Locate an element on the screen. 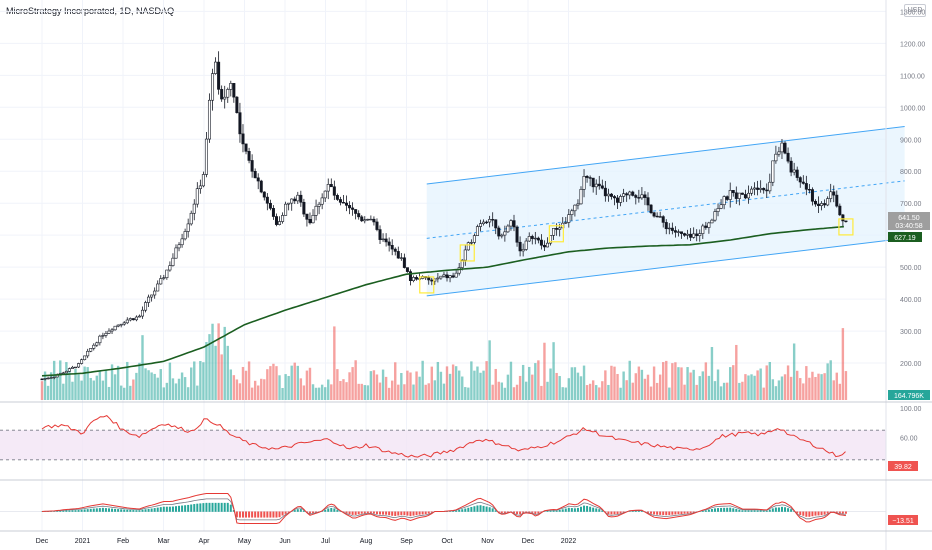 The height and width of the screenshot is (550, 932). currency-button: USD is located at coordinates (915, 10).